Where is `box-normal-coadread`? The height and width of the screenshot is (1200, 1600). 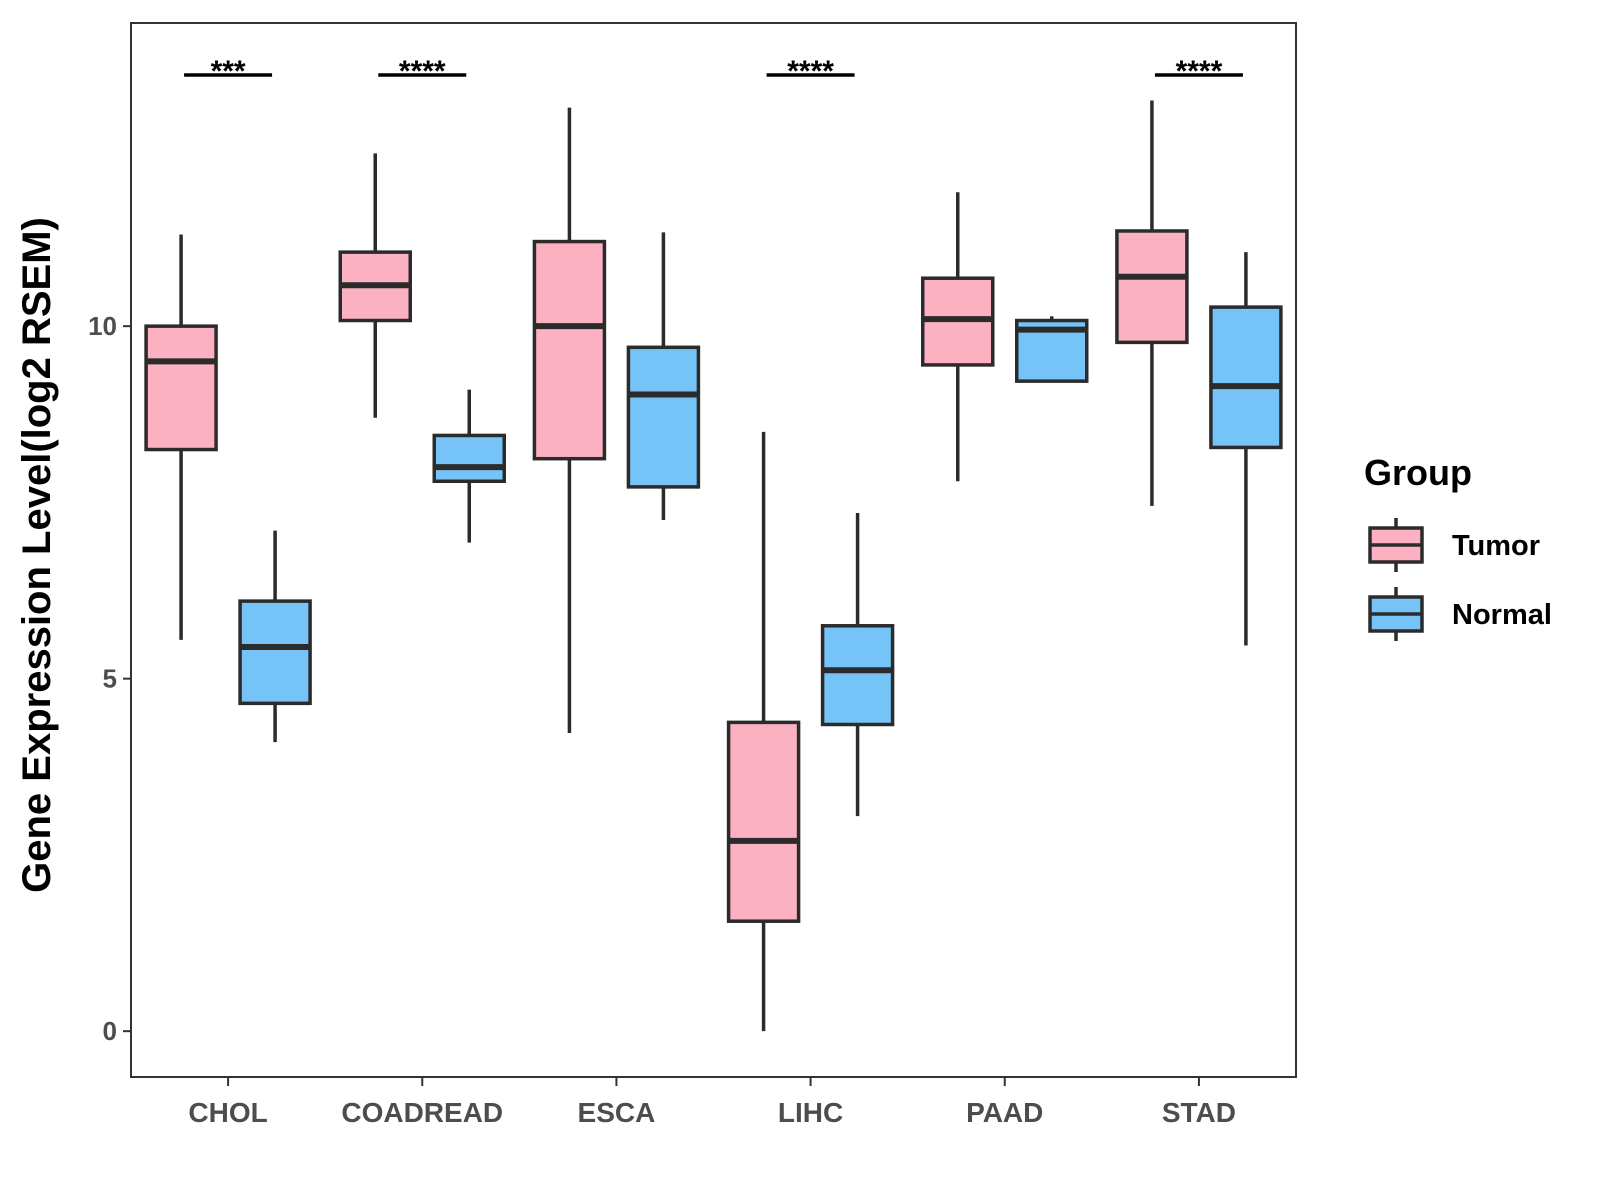
box-normal-coadread is located at coordinates (469, 466).